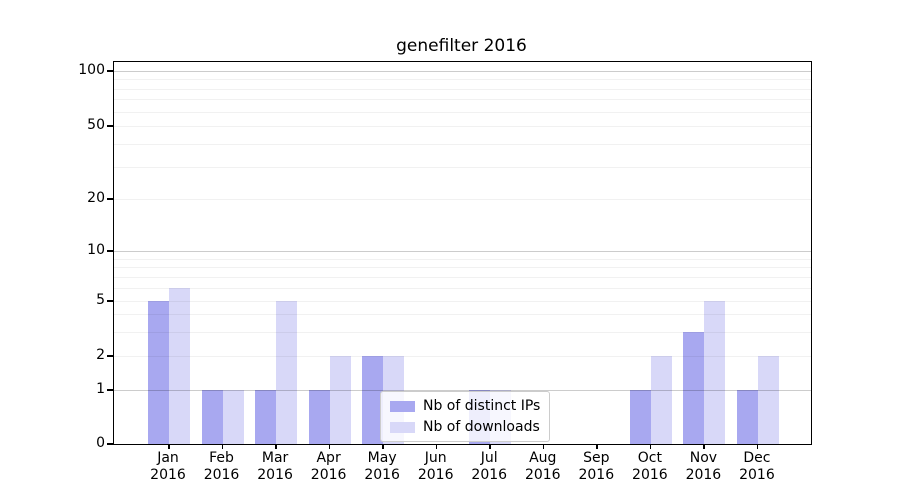 The height and width of the screenshot is (500, 900). What do you see at coordinates (179, 365) in the screenshot?
I see `bar-downloads-jan` at bounding box center [179, 365].